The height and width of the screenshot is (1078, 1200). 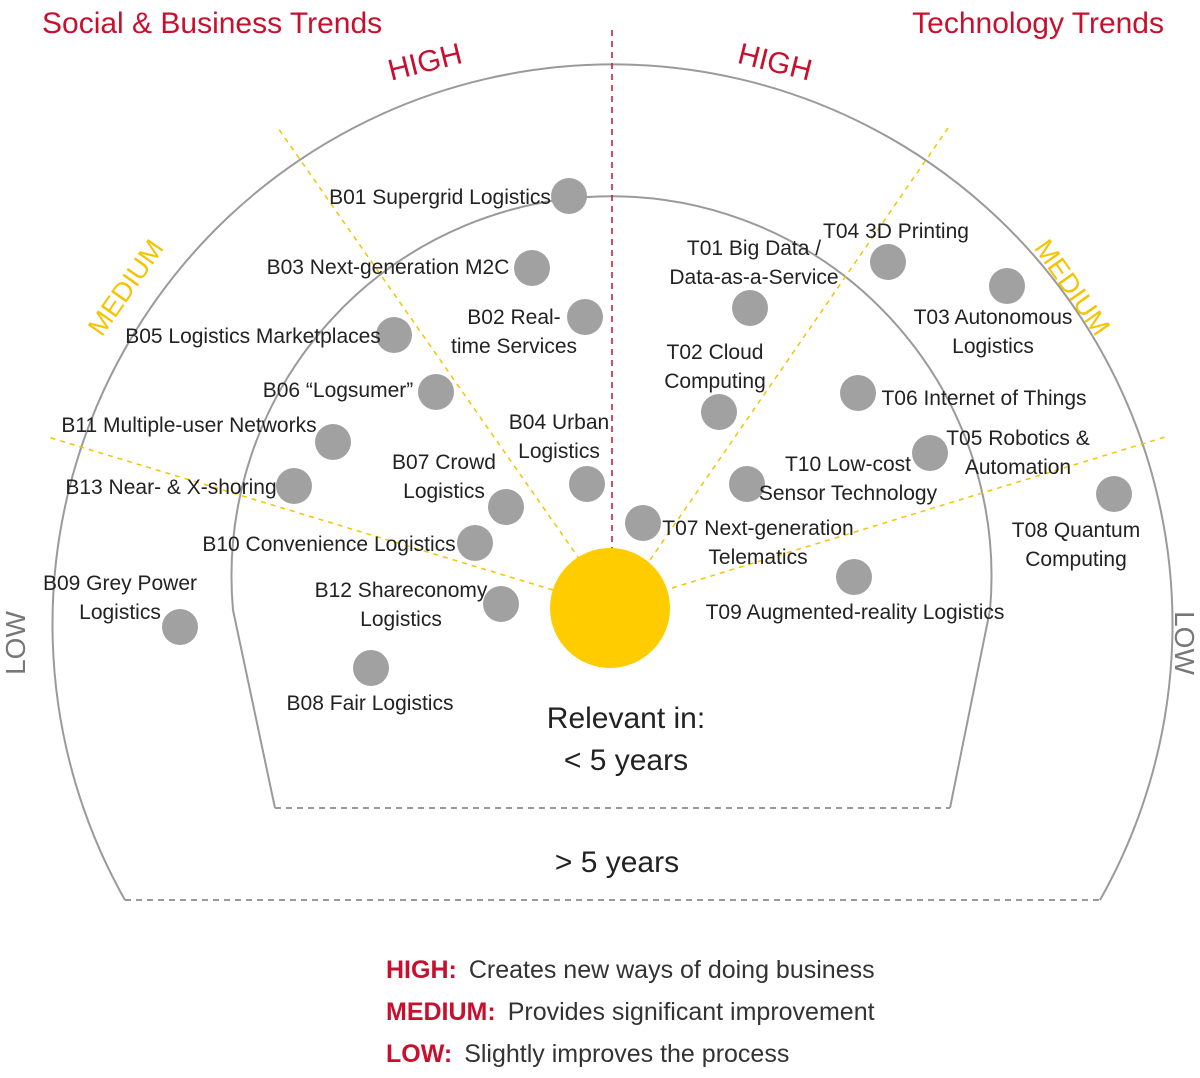 What do you see at coordinates (715, 352) in the screenshot?
I see `trend-label-line: T02 Cloud` at bounding box center [715, 352].